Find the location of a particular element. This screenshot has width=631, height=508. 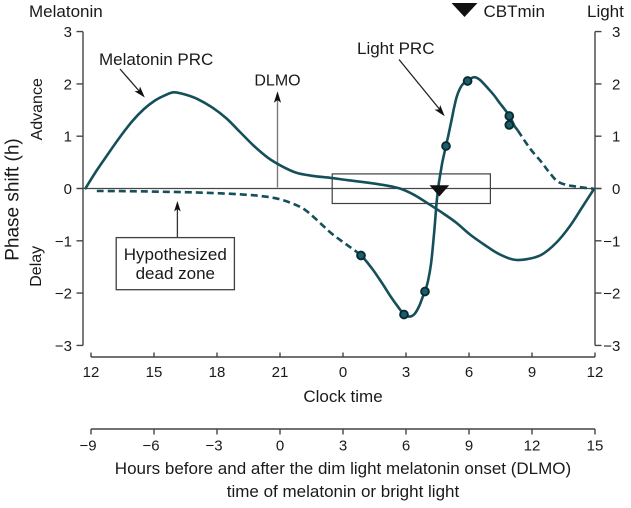

svg-text: Clock time is located at coordinates (342, 396).